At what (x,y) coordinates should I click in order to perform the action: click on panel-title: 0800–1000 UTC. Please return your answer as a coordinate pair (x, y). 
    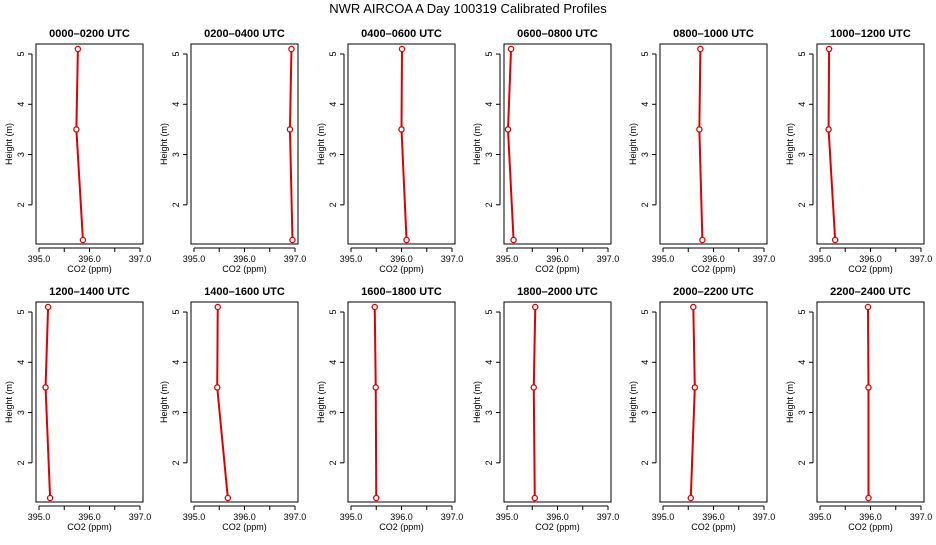
    Looking at the image, I should click on (713, 34).